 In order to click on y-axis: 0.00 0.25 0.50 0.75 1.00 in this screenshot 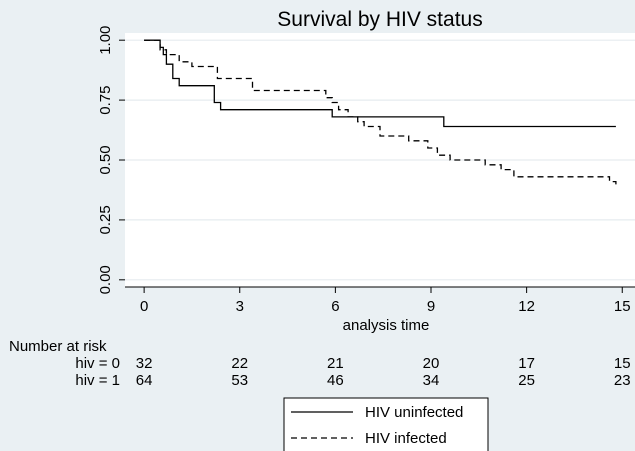, I will do `click(111, 160)`.